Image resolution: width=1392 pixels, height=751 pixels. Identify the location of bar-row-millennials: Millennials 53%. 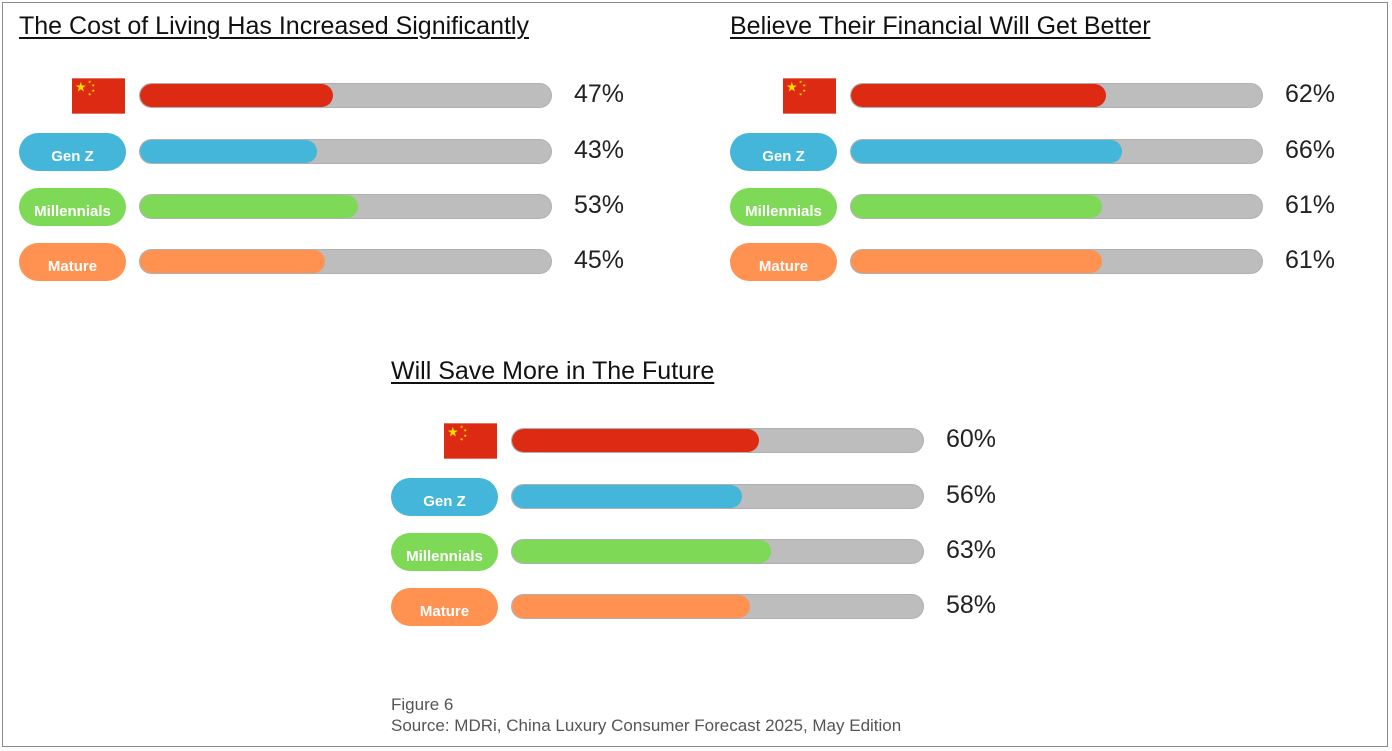
(329, 207).